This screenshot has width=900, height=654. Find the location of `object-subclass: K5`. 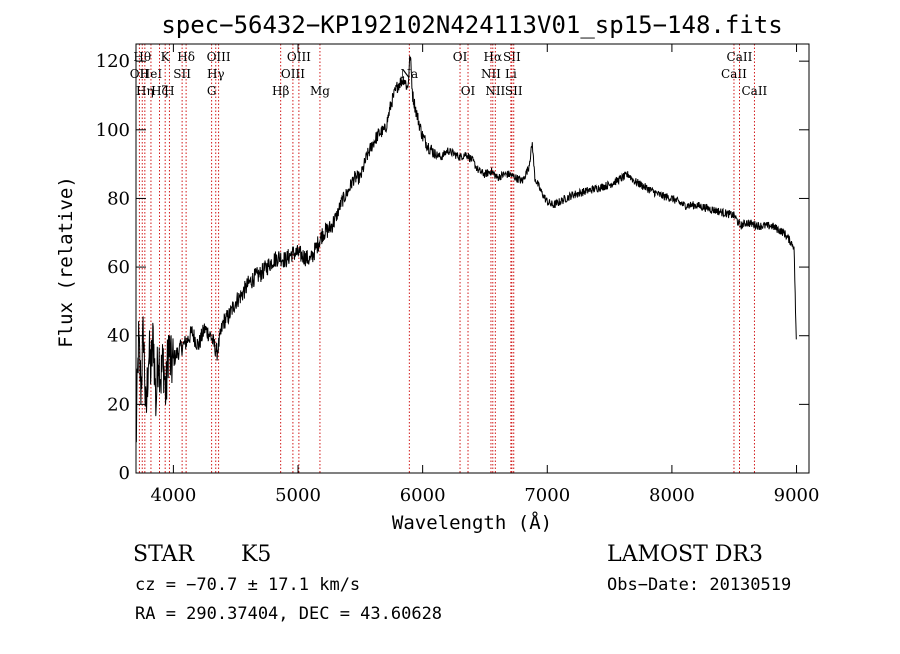

object-subclass: K5 is located at coordinates (256, 554).